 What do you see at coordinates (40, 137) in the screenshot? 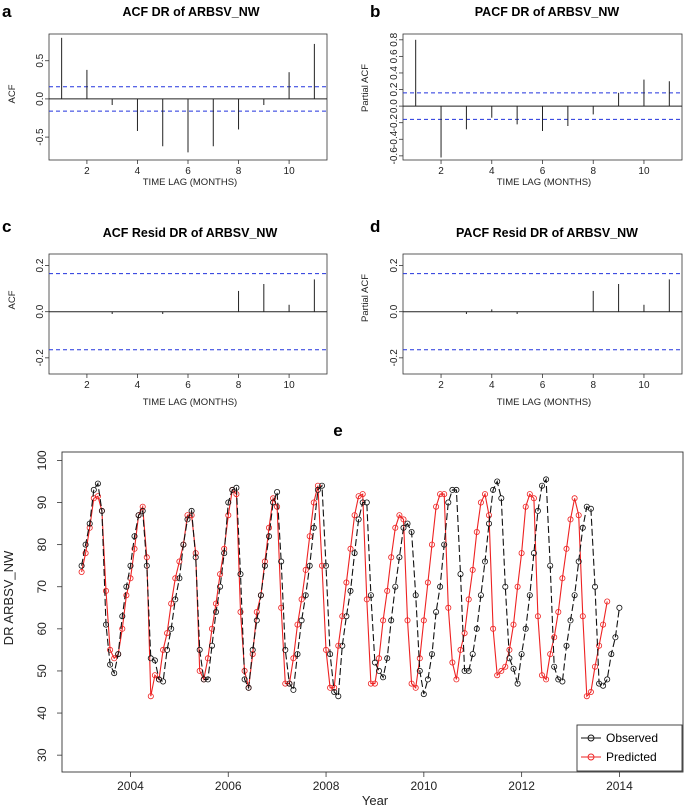
I see `y-tick-label: -0.5` at bounding box center [40, 137].